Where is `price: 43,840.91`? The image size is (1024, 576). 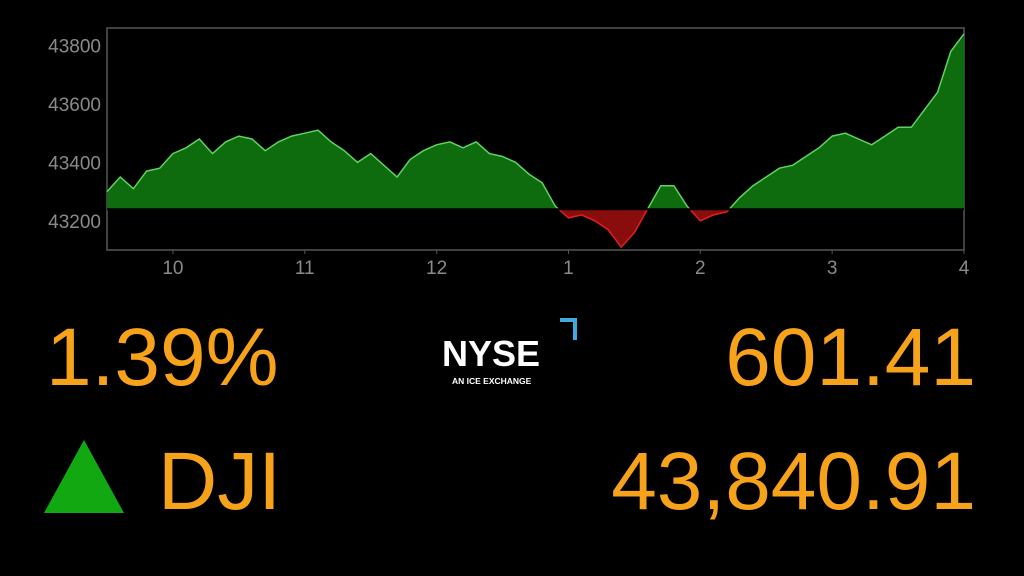
price: 43,840.91 is located at coordinates (793, 481).